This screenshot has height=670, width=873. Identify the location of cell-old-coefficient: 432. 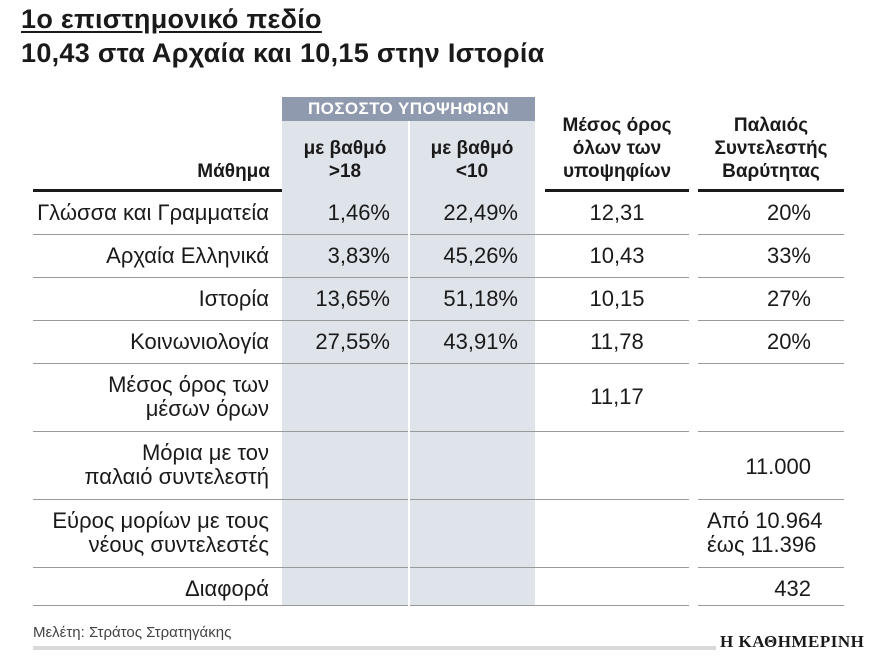
(792, 588).